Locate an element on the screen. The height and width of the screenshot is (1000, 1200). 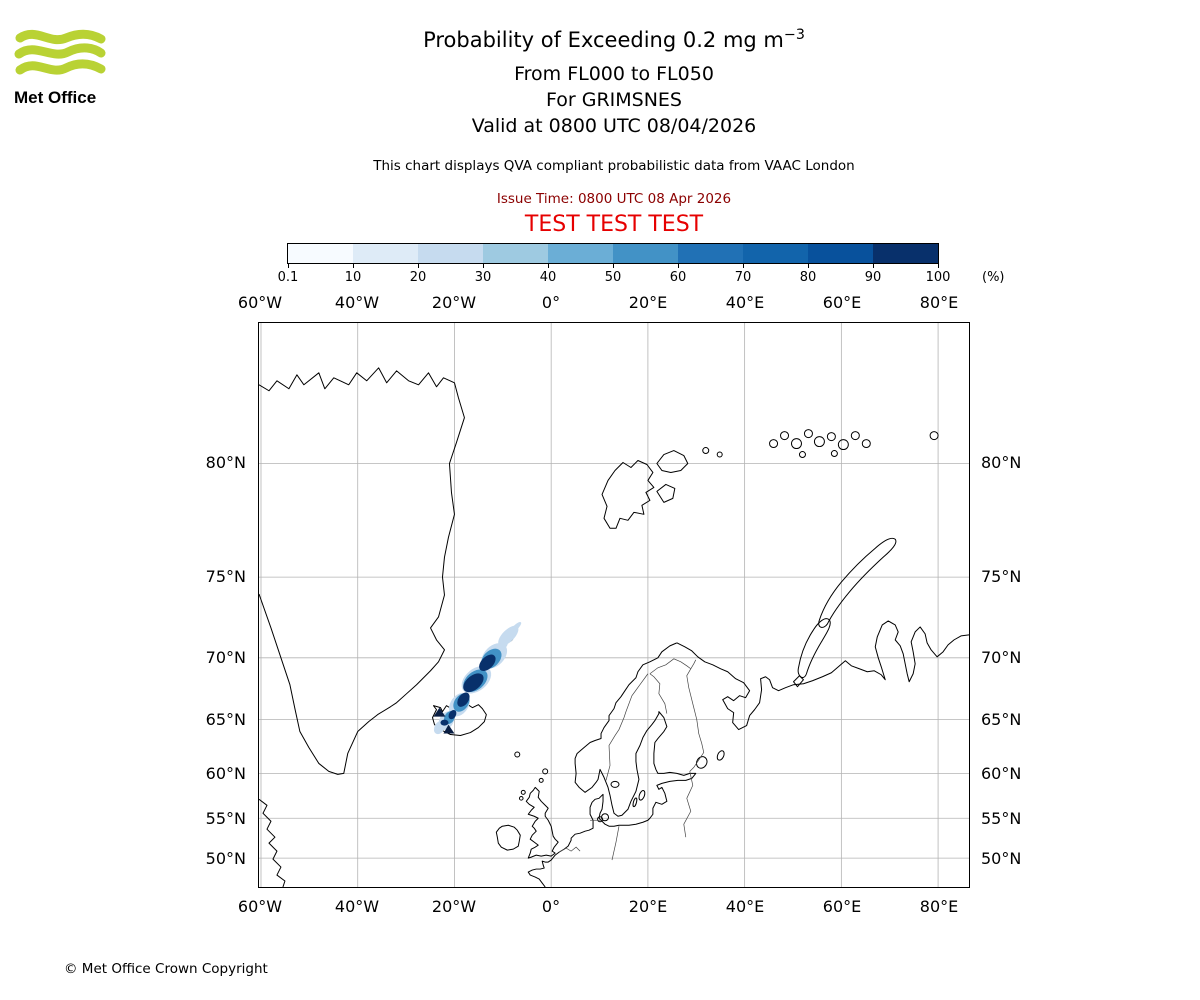
franz-josef-land is located at coordinates (854, 444).